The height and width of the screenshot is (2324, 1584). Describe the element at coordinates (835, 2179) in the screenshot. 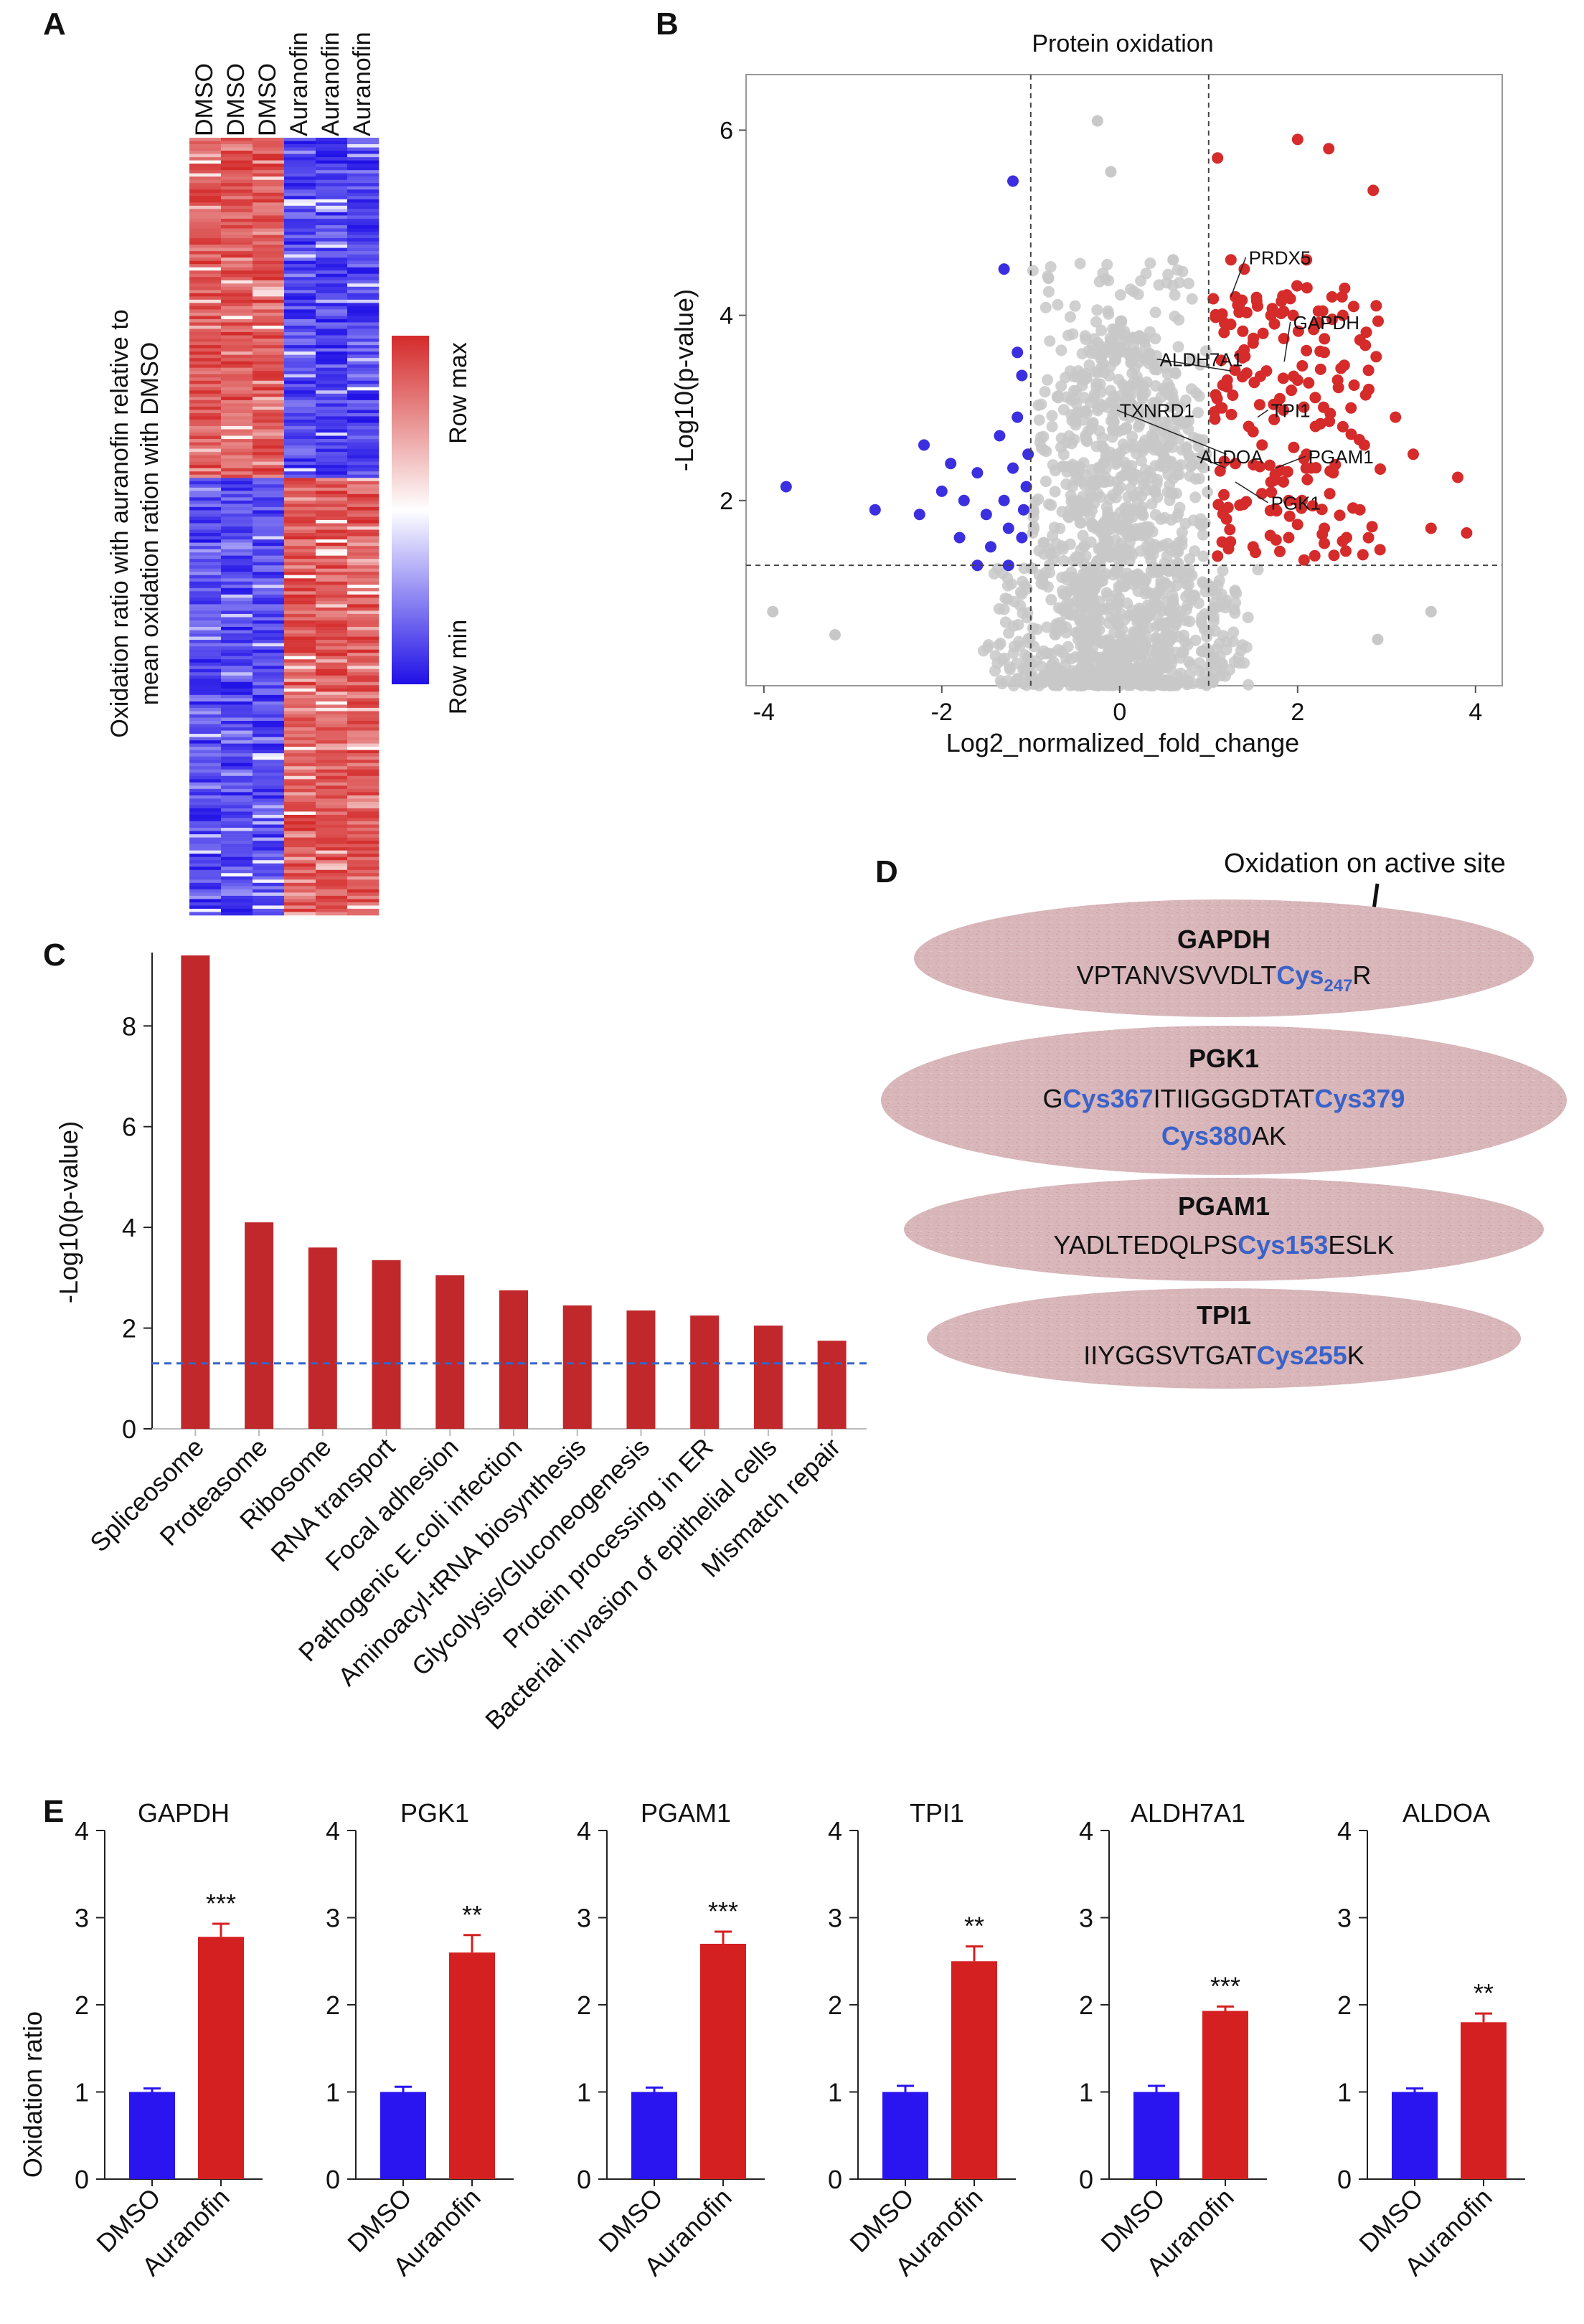

I see `bar-e-y-tick-label: 0` at that location.